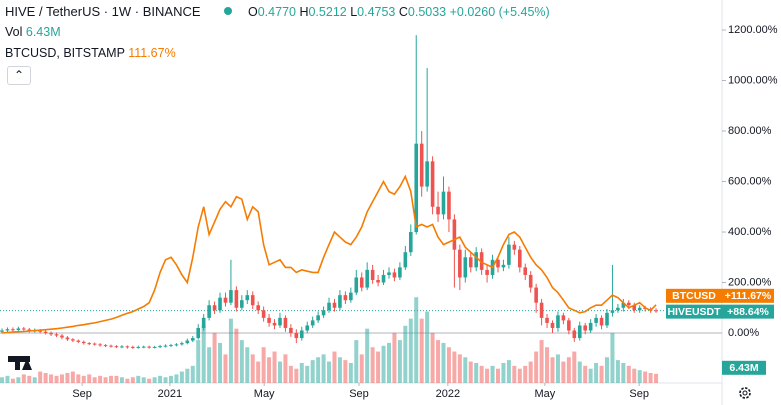 The height and width of the screenshot is (405, 781). Describe the element at coordinates (403, 12) in the screenshot. I see `ohlc-label: C` at that location.